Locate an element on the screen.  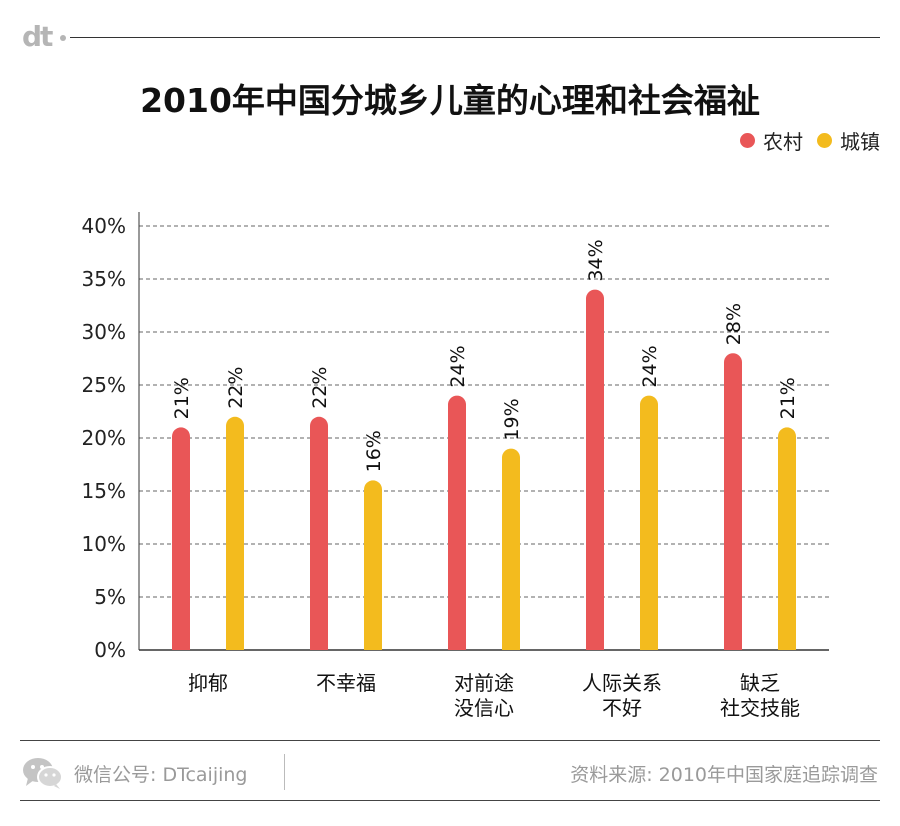
x-tick-label: 不幸福 is located at coordinates (346, 683).